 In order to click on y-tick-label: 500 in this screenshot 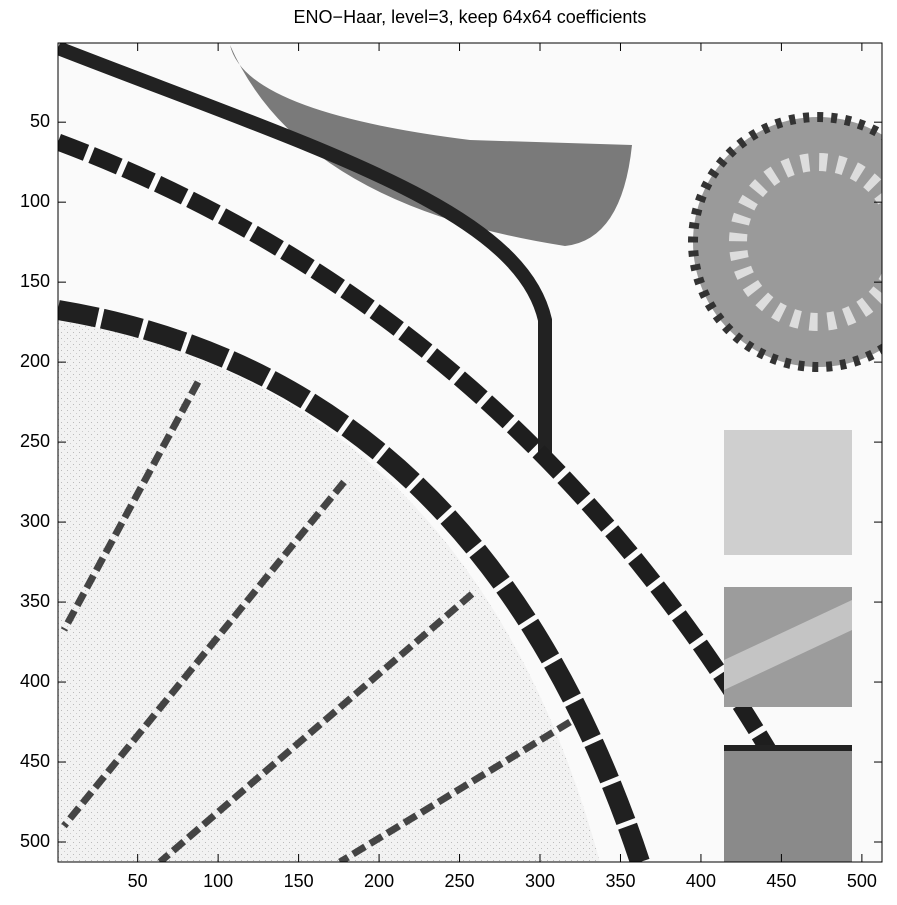, I will do `click(35, 841)`.